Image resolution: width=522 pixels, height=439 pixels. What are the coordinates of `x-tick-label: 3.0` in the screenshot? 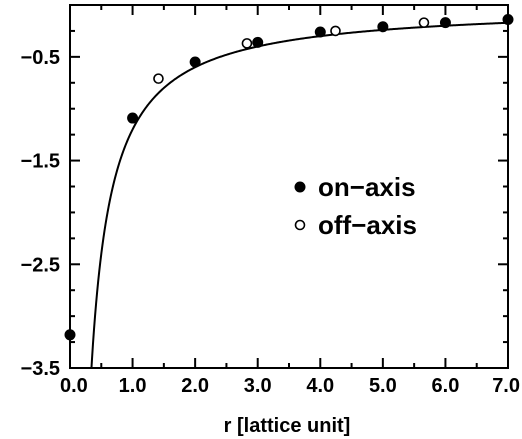 It's located at (258, 386).